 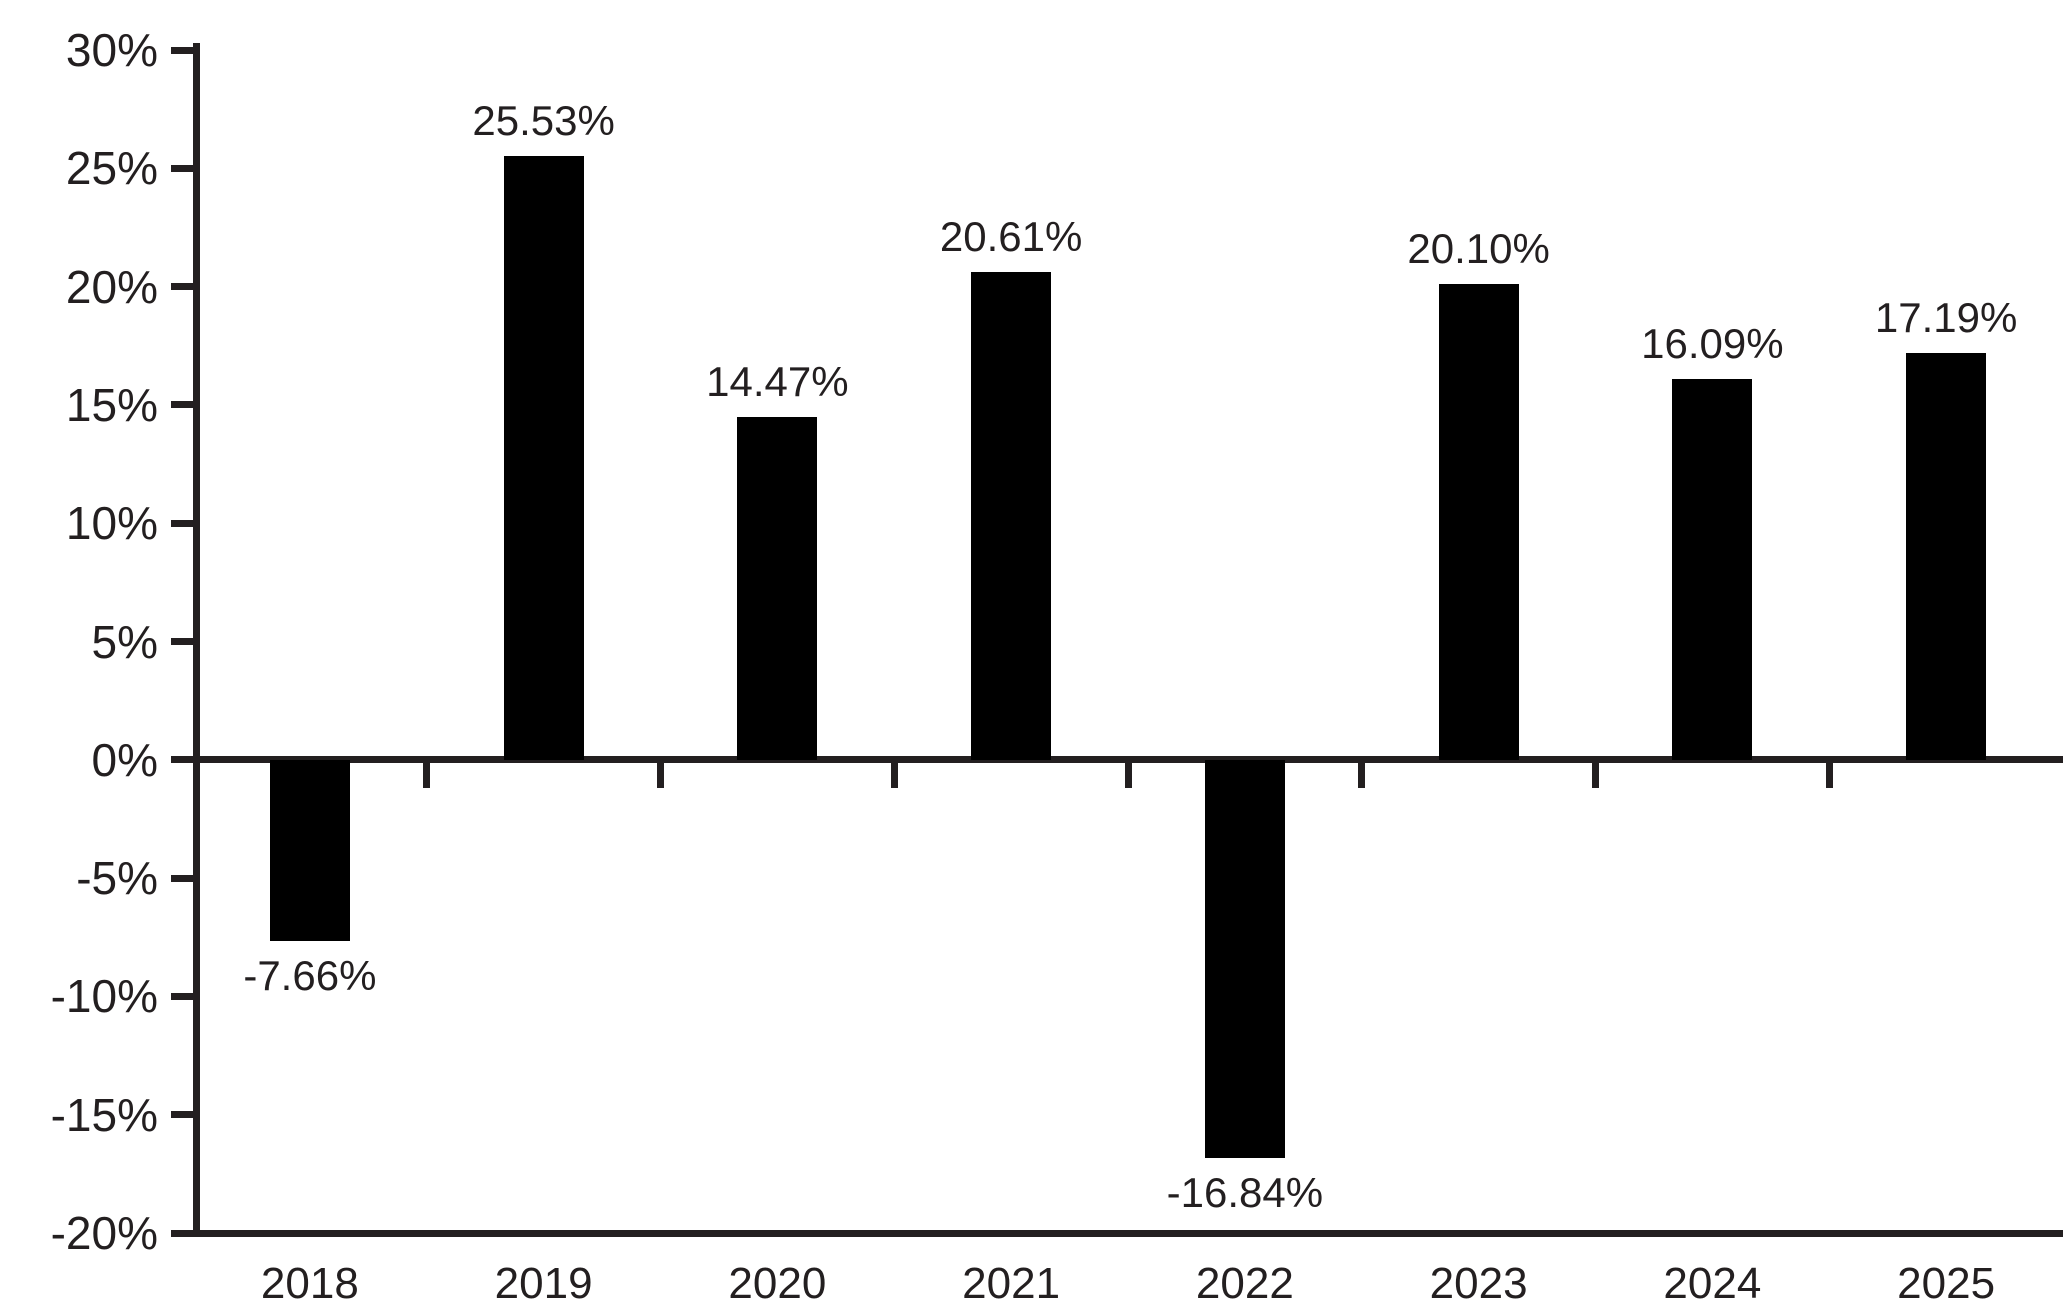 I want to click on x-axis-category-label: 2023, so click(x=1478, y=1283).